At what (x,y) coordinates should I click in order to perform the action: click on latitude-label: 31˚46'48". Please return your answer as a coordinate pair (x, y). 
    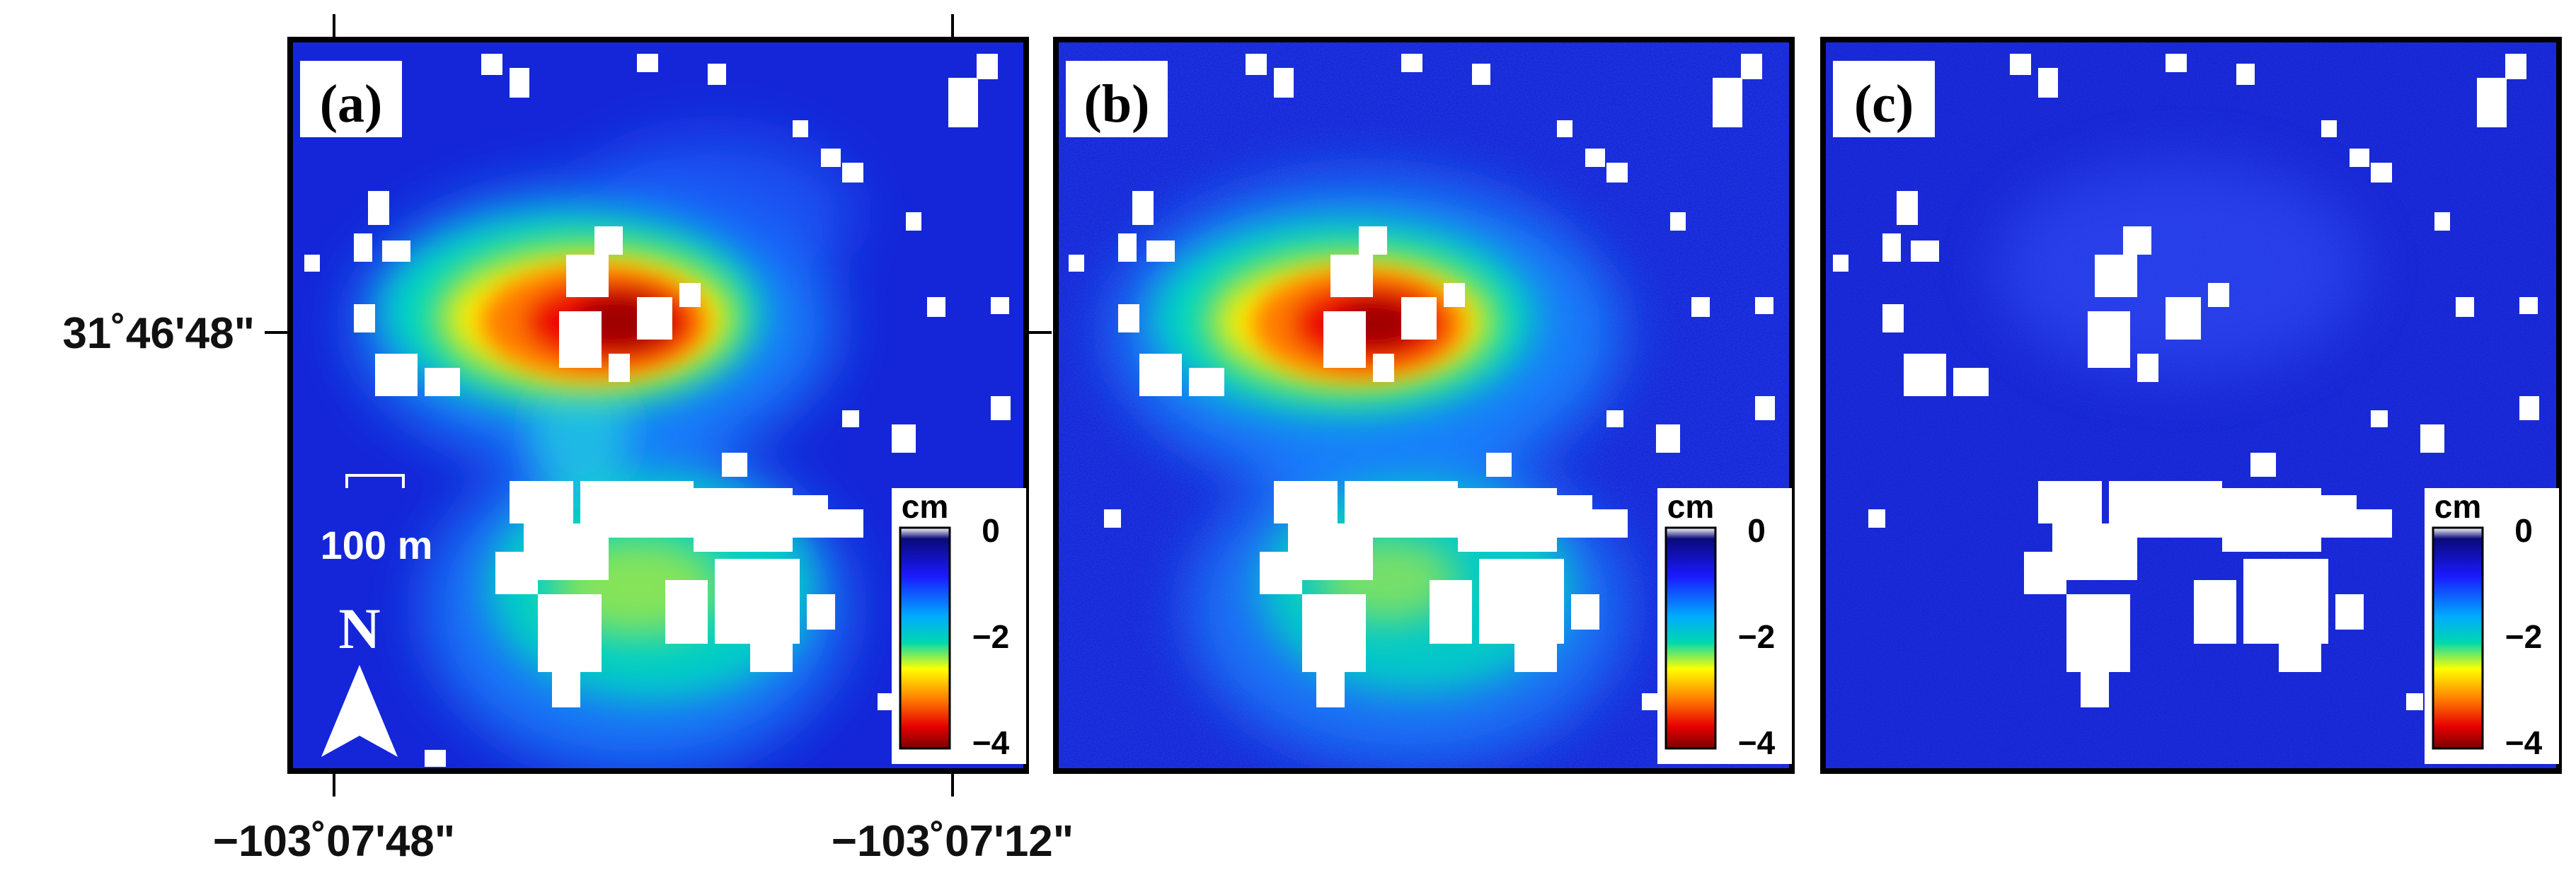
    Looking at the image, I should click on (159, 333).